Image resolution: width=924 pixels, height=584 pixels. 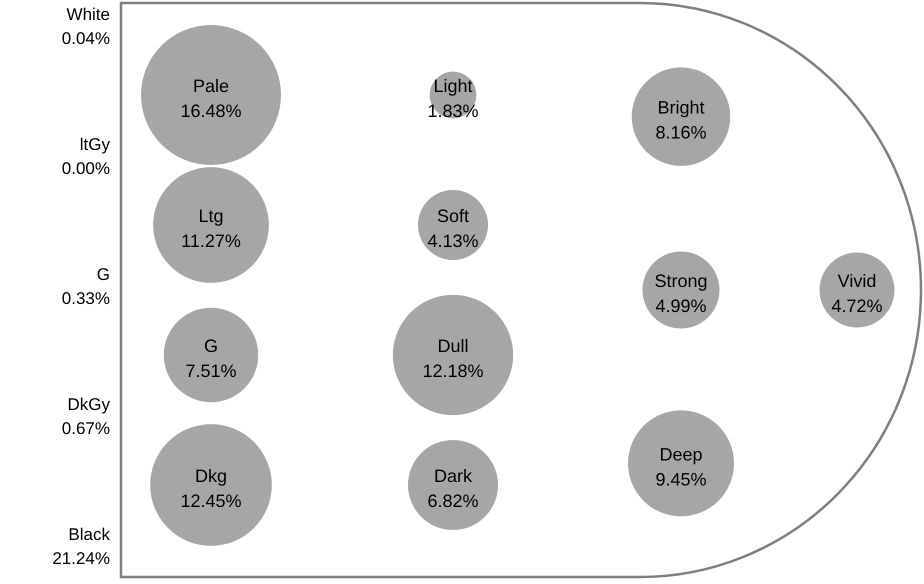 What do you see at coordinates (86, 428) in the screenshot?
I see `data-label: 0.67%` at bounding box center [86, 428].